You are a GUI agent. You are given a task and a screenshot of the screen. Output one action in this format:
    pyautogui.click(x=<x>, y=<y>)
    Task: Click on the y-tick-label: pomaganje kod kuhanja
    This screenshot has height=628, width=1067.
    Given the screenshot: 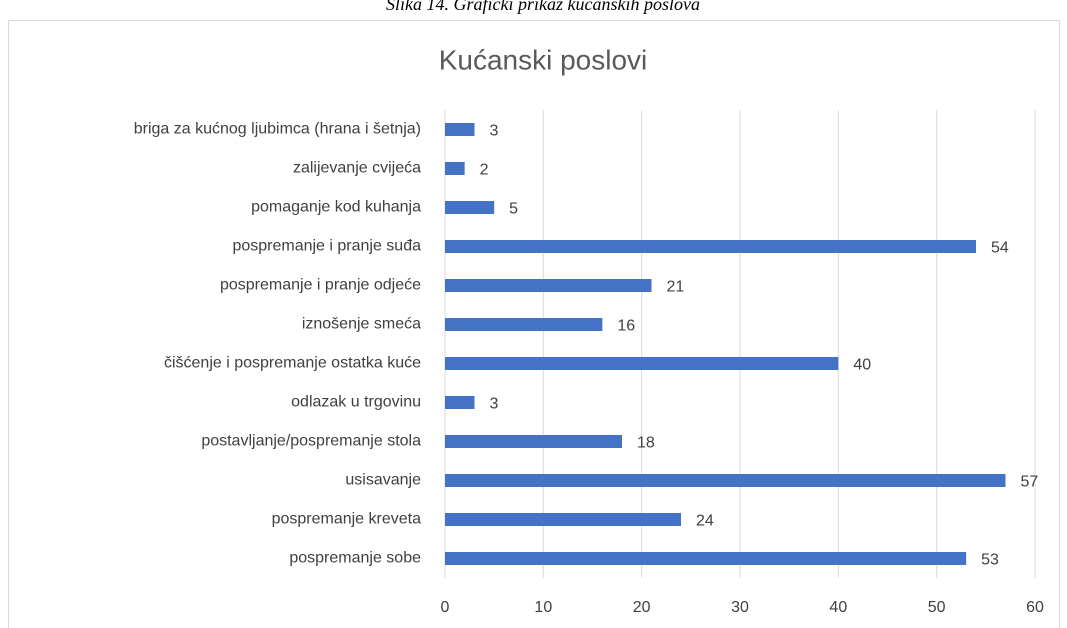 What is the action you would take?
    pyautogui.click(x=336, y=207)
    